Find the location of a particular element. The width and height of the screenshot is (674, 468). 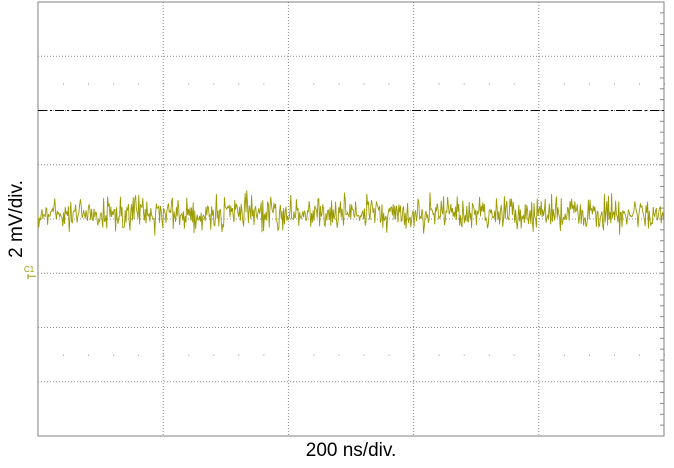

x-axis-label: 200 ns/div. is located at coordinates (351, 450).